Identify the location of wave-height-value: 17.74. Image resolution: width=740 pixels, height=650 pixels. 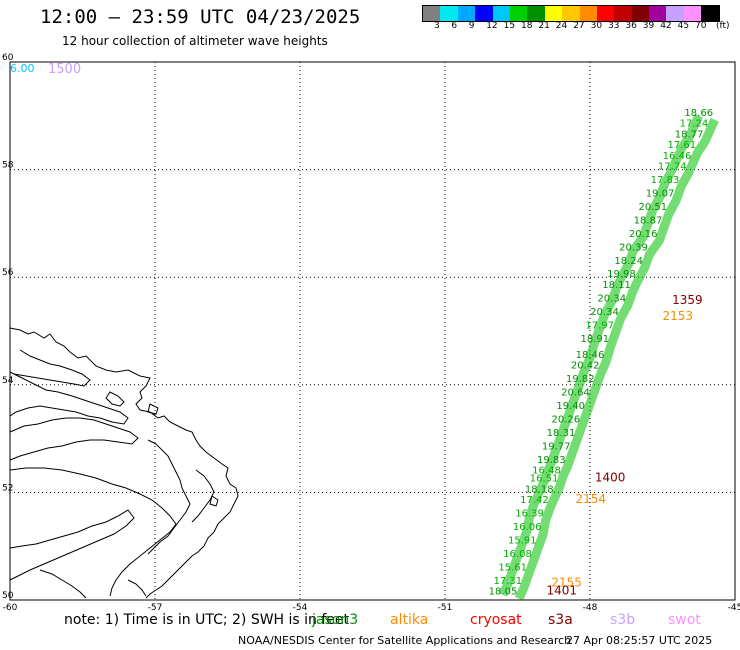
(672, 167).